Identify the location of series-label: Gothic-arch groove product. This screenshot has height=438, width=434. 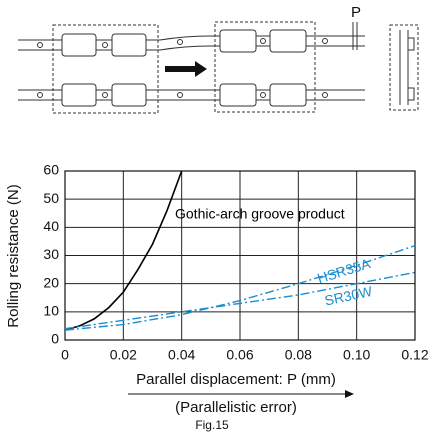
(260, 214).